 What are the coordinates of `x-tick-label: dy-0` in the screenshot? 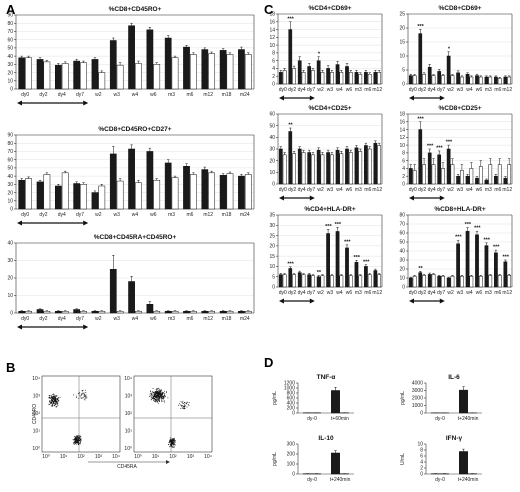 It's located at (440, 480).